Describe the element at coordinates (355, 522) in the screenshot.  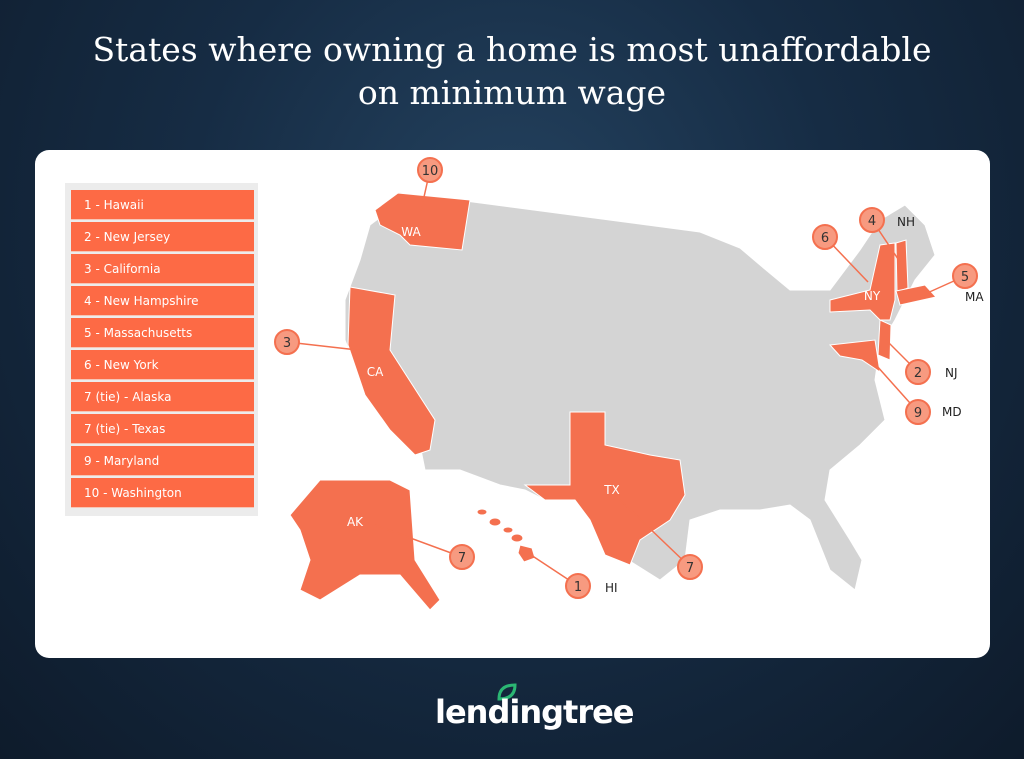
I see `state-label: AK` at that location.